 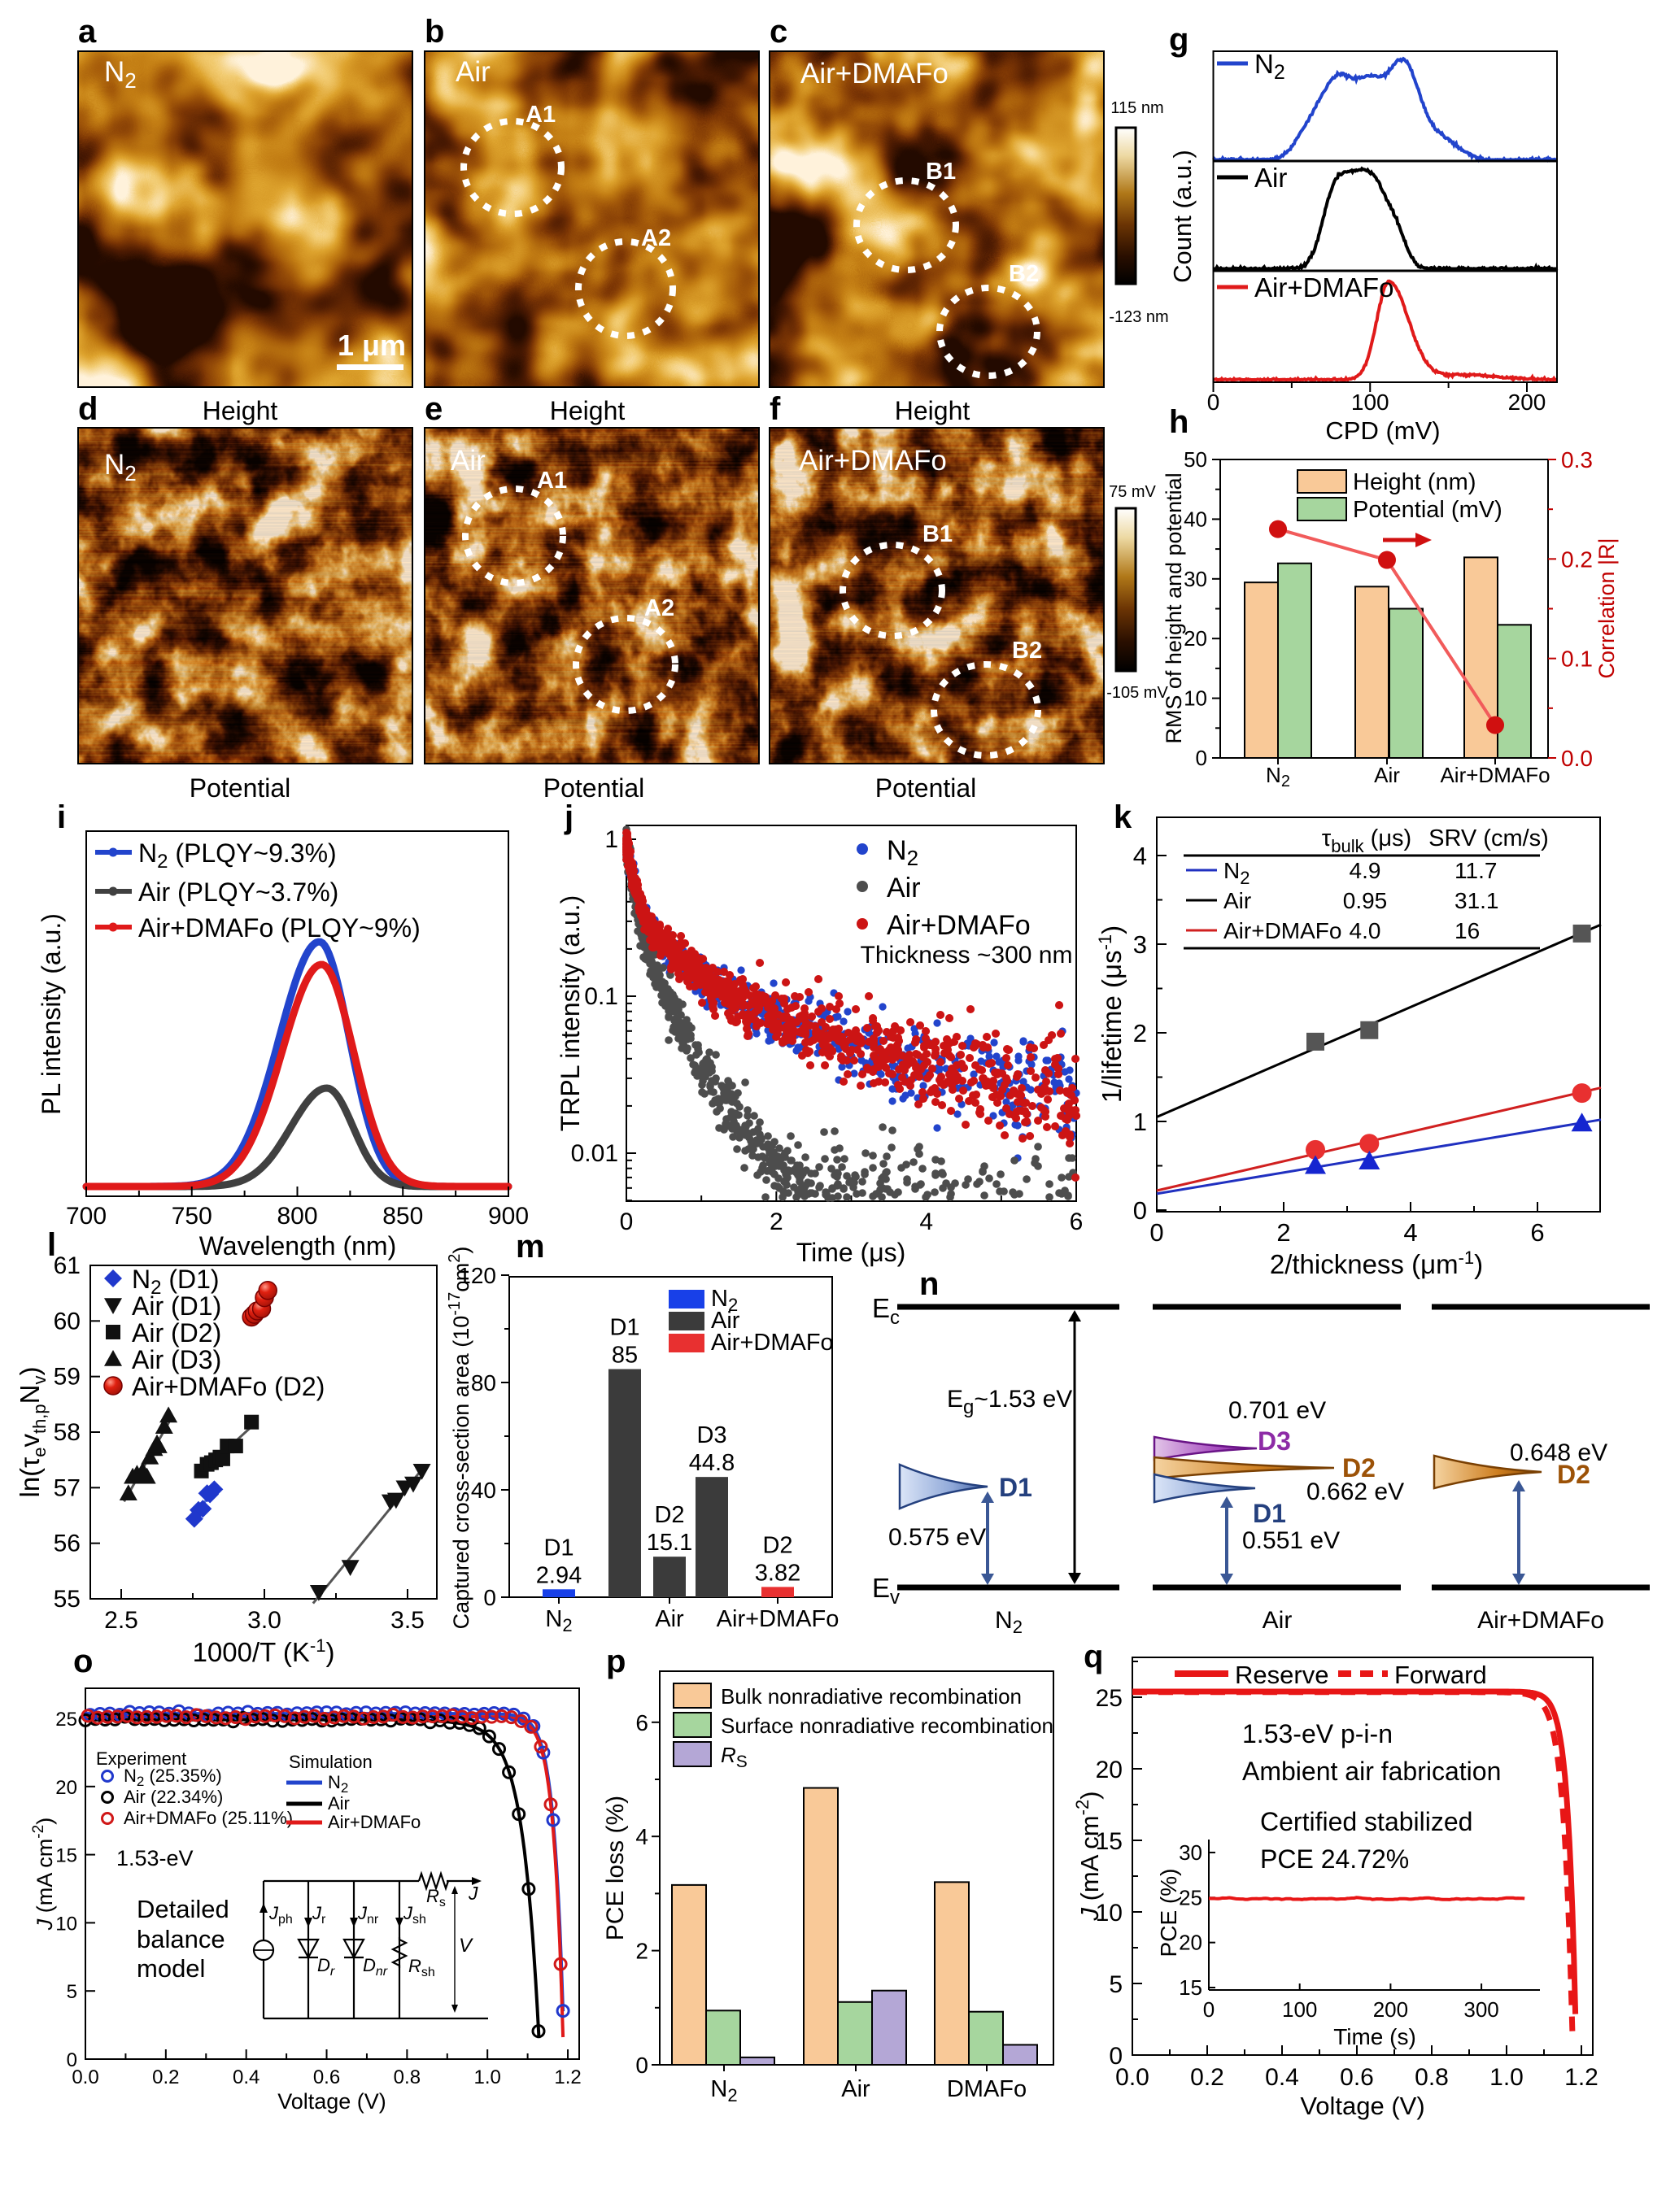 I want to click on svg-text: Air (D1), so click(x=176, y=1306).